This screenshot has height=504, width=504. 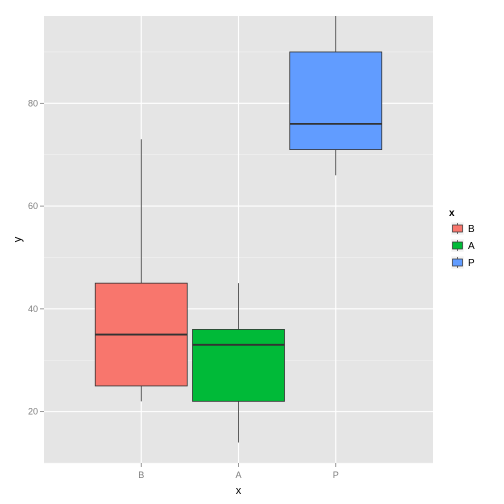 What do you see at coordinates (471, 263) in the screenshot?
I see `legend-label: P` at bounding box center [471, 263].